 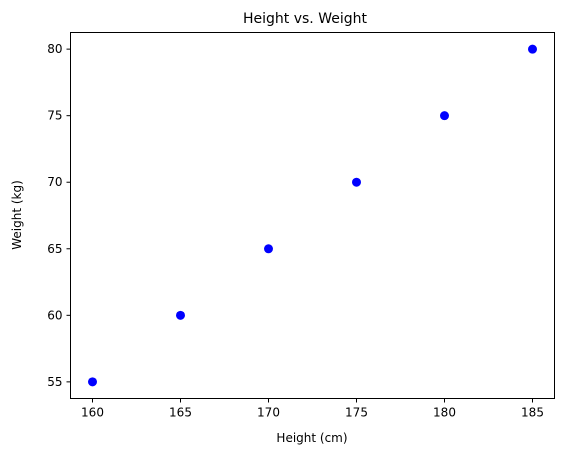 I want to click on x-tick-label: 165, so click(x=180, y=413).